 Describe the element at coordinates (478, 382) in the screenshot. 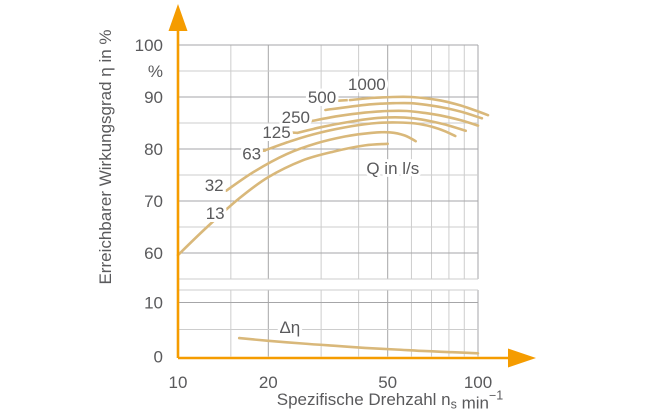

I see `x-tick-100: 100` at that location.